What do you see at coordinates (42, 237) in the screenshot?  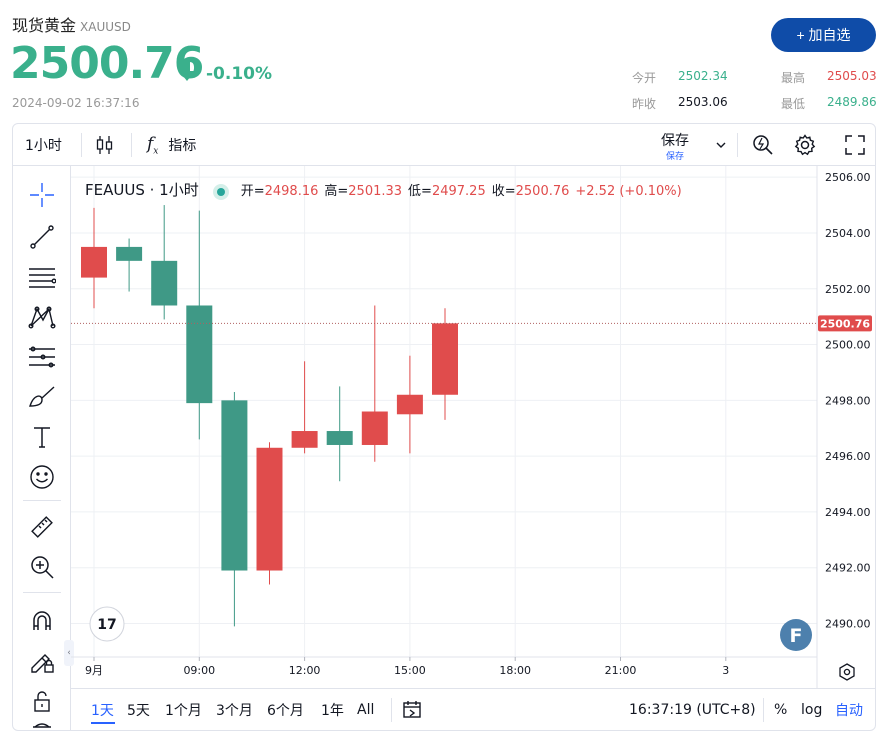 I see `trend-line-icon` at bounding box center [42, 237].